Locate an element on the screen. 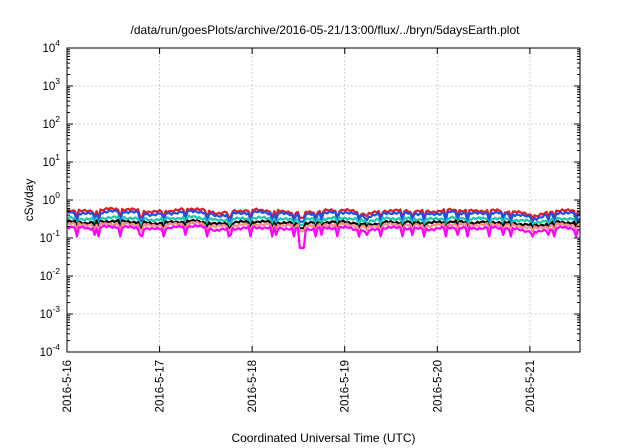  y-tick-exponent: 1 is located at coordinates (57, 157).